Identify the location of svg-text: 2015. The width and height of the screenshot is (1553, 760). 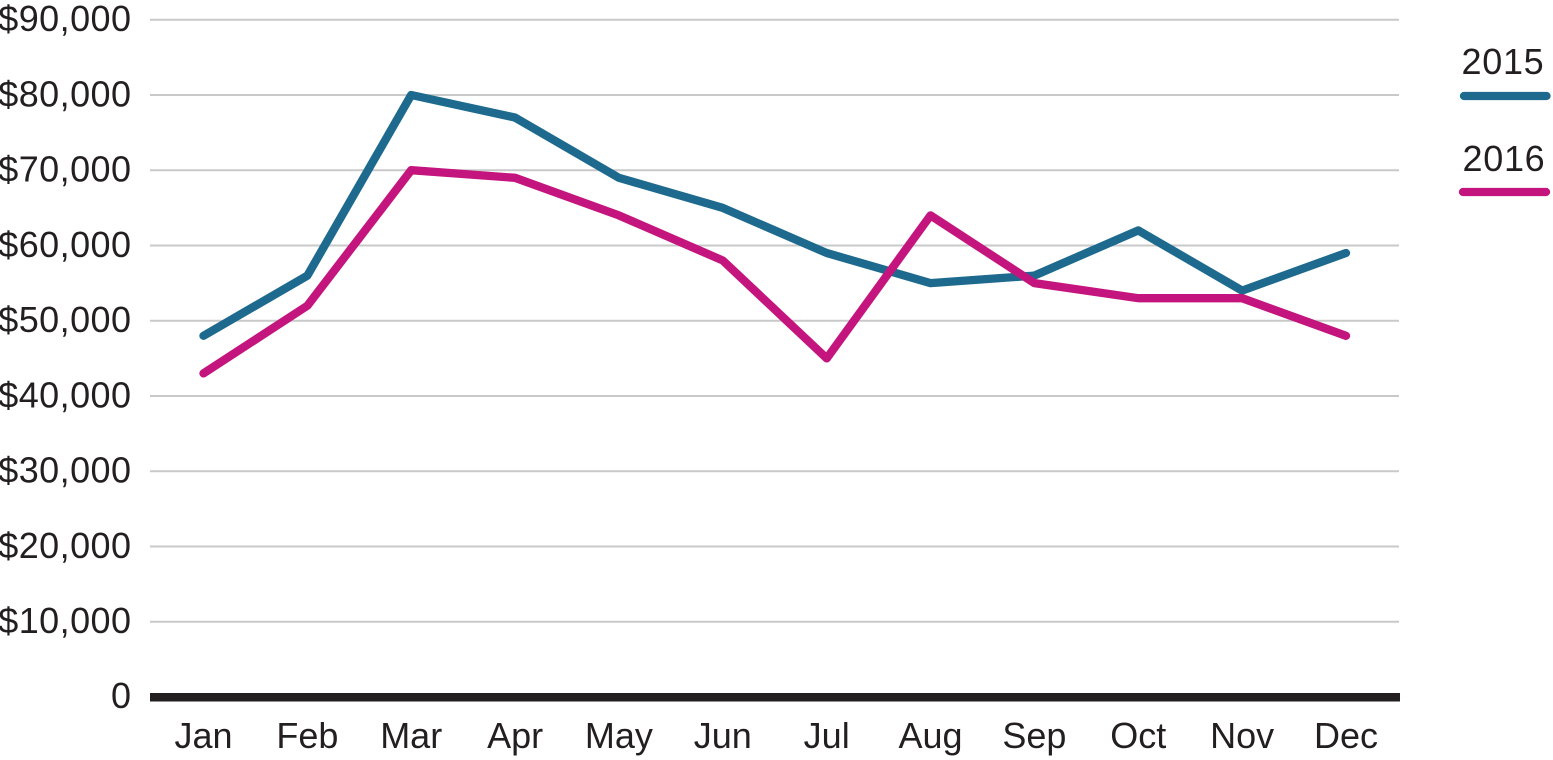
(1503, 61).